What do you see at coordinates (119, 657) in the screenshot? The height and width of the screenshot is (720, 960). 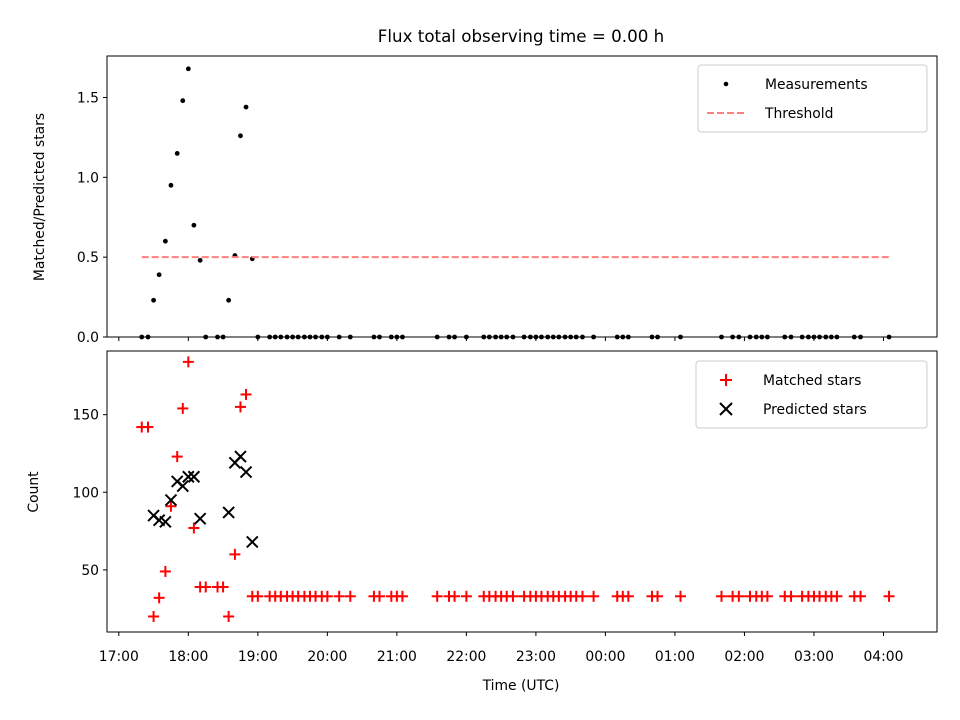 I see `x-tick-label: 17:00` at bounding box center [119, 657].